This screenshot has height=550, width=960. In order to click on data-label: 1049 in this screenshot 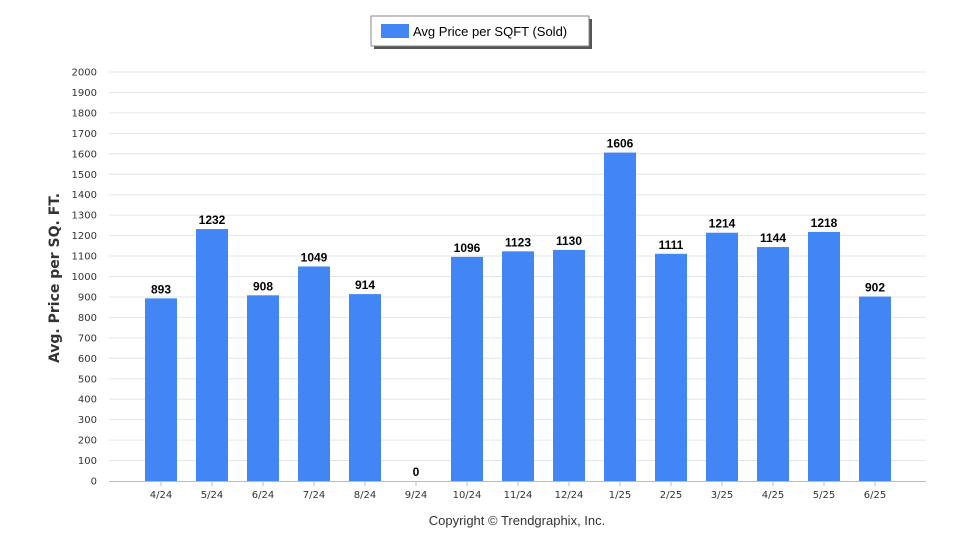, I will do `click(314, 257)`.